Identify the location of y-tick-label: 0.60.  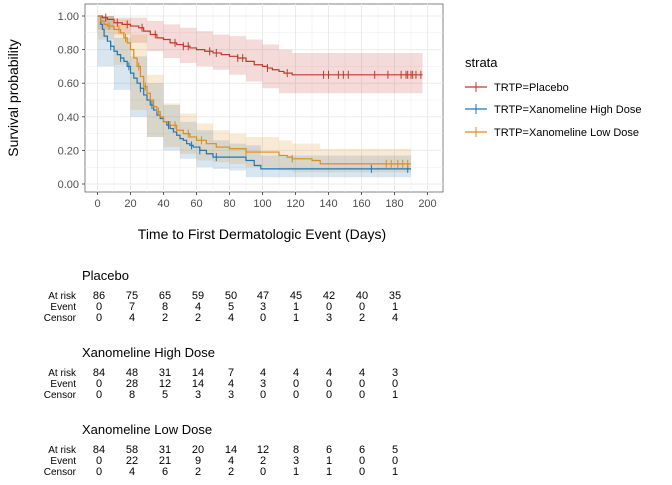
(68, 84).